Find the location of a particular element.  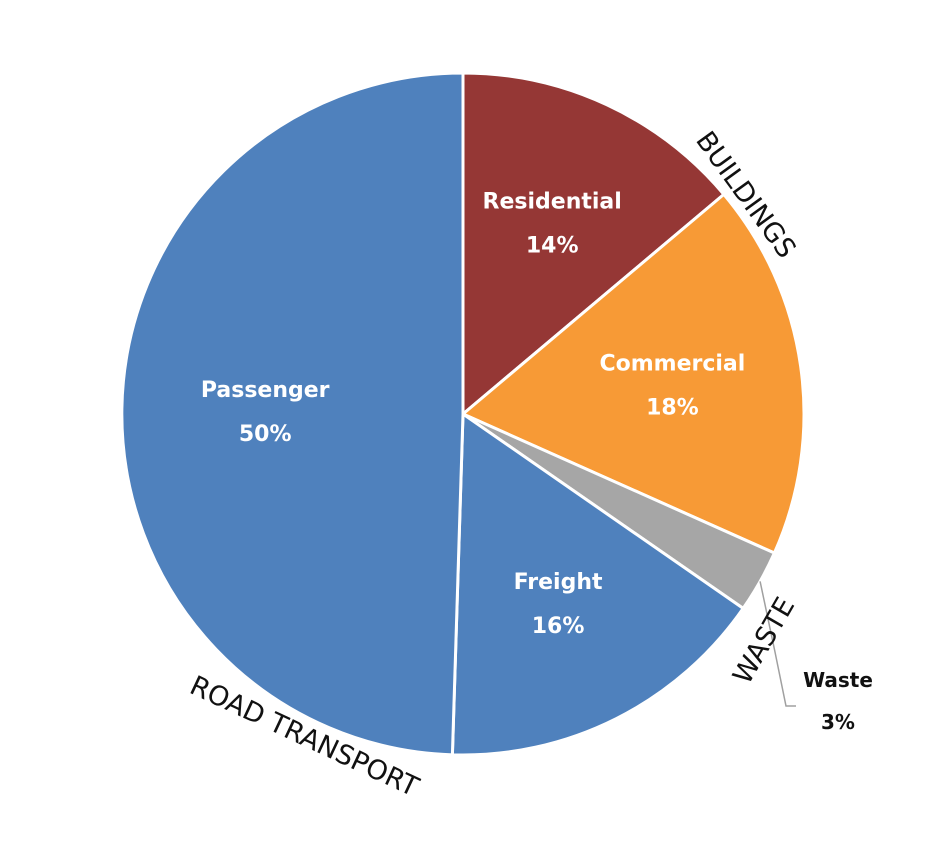

slice-label-waste: Waste is located at coordinates (838, 680).